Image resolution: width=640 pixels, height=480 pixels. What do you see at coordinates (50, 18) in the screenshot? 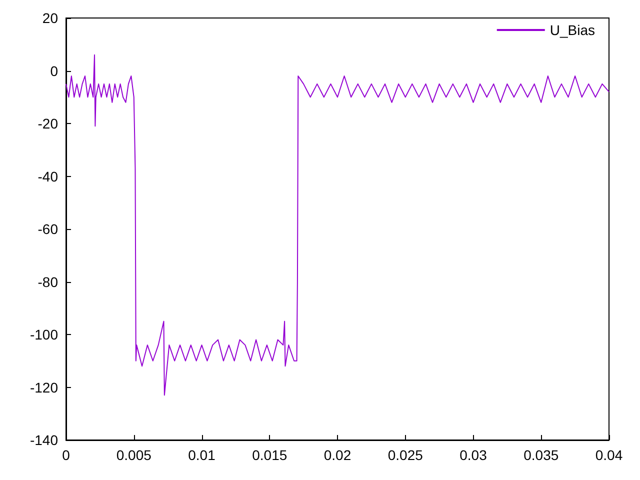
I see `y-tick-label: 20` at bounding box center [50, 18].